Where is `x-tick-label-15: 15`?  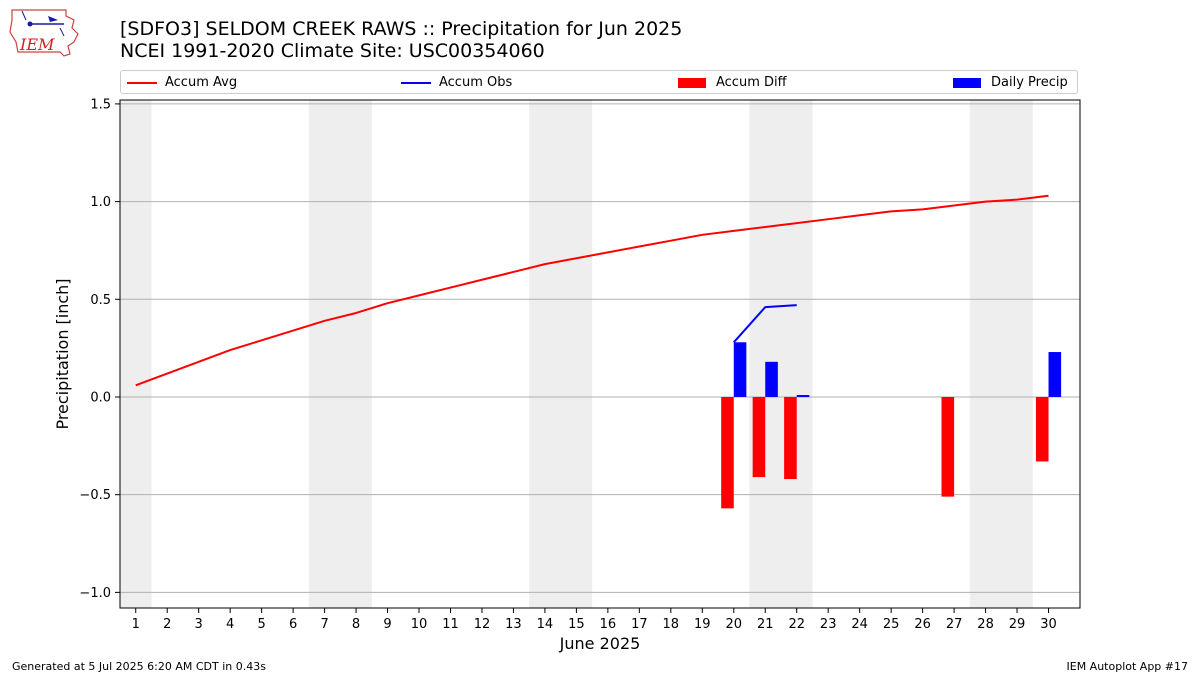 x-tick-label-15: 15 is located at coordinates (576, 624).